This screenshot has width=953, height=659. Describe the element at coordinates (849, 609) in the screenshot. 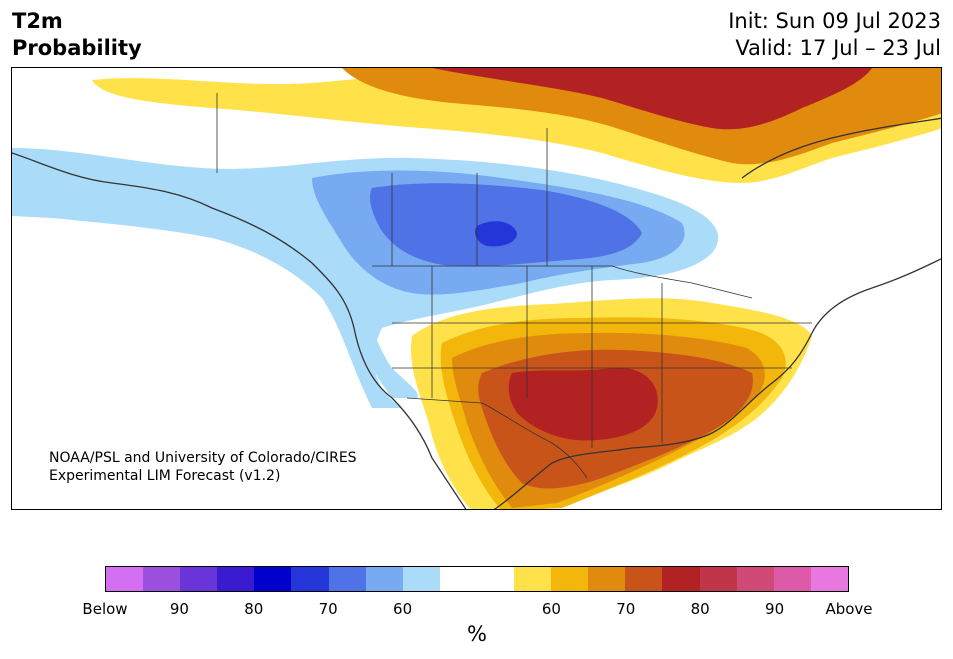

I see `colorbar-tick-label: Above` at that location.